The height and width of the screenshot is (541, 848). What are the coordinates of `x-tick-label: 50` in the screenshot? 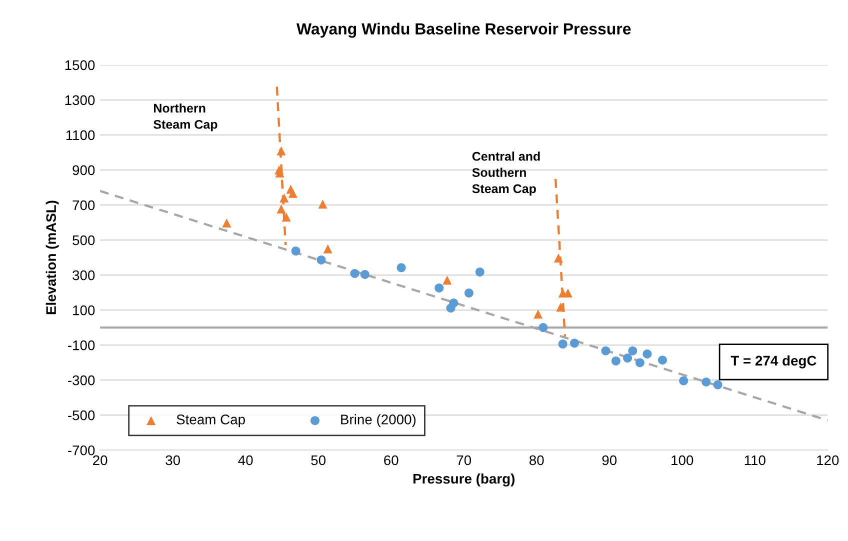 It's located at (318, 460).